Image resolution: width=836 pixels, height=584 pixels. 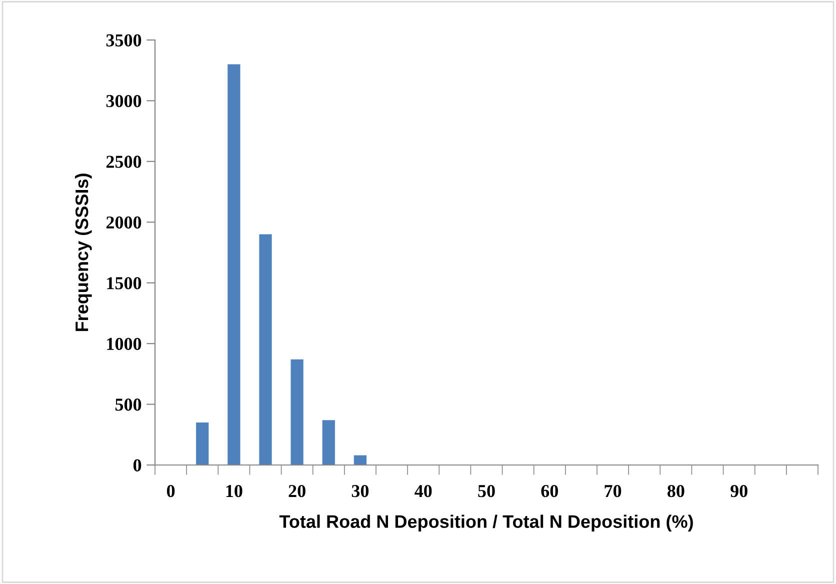 I want to click on y-tick-label: 0, so click(x=137, y=465).